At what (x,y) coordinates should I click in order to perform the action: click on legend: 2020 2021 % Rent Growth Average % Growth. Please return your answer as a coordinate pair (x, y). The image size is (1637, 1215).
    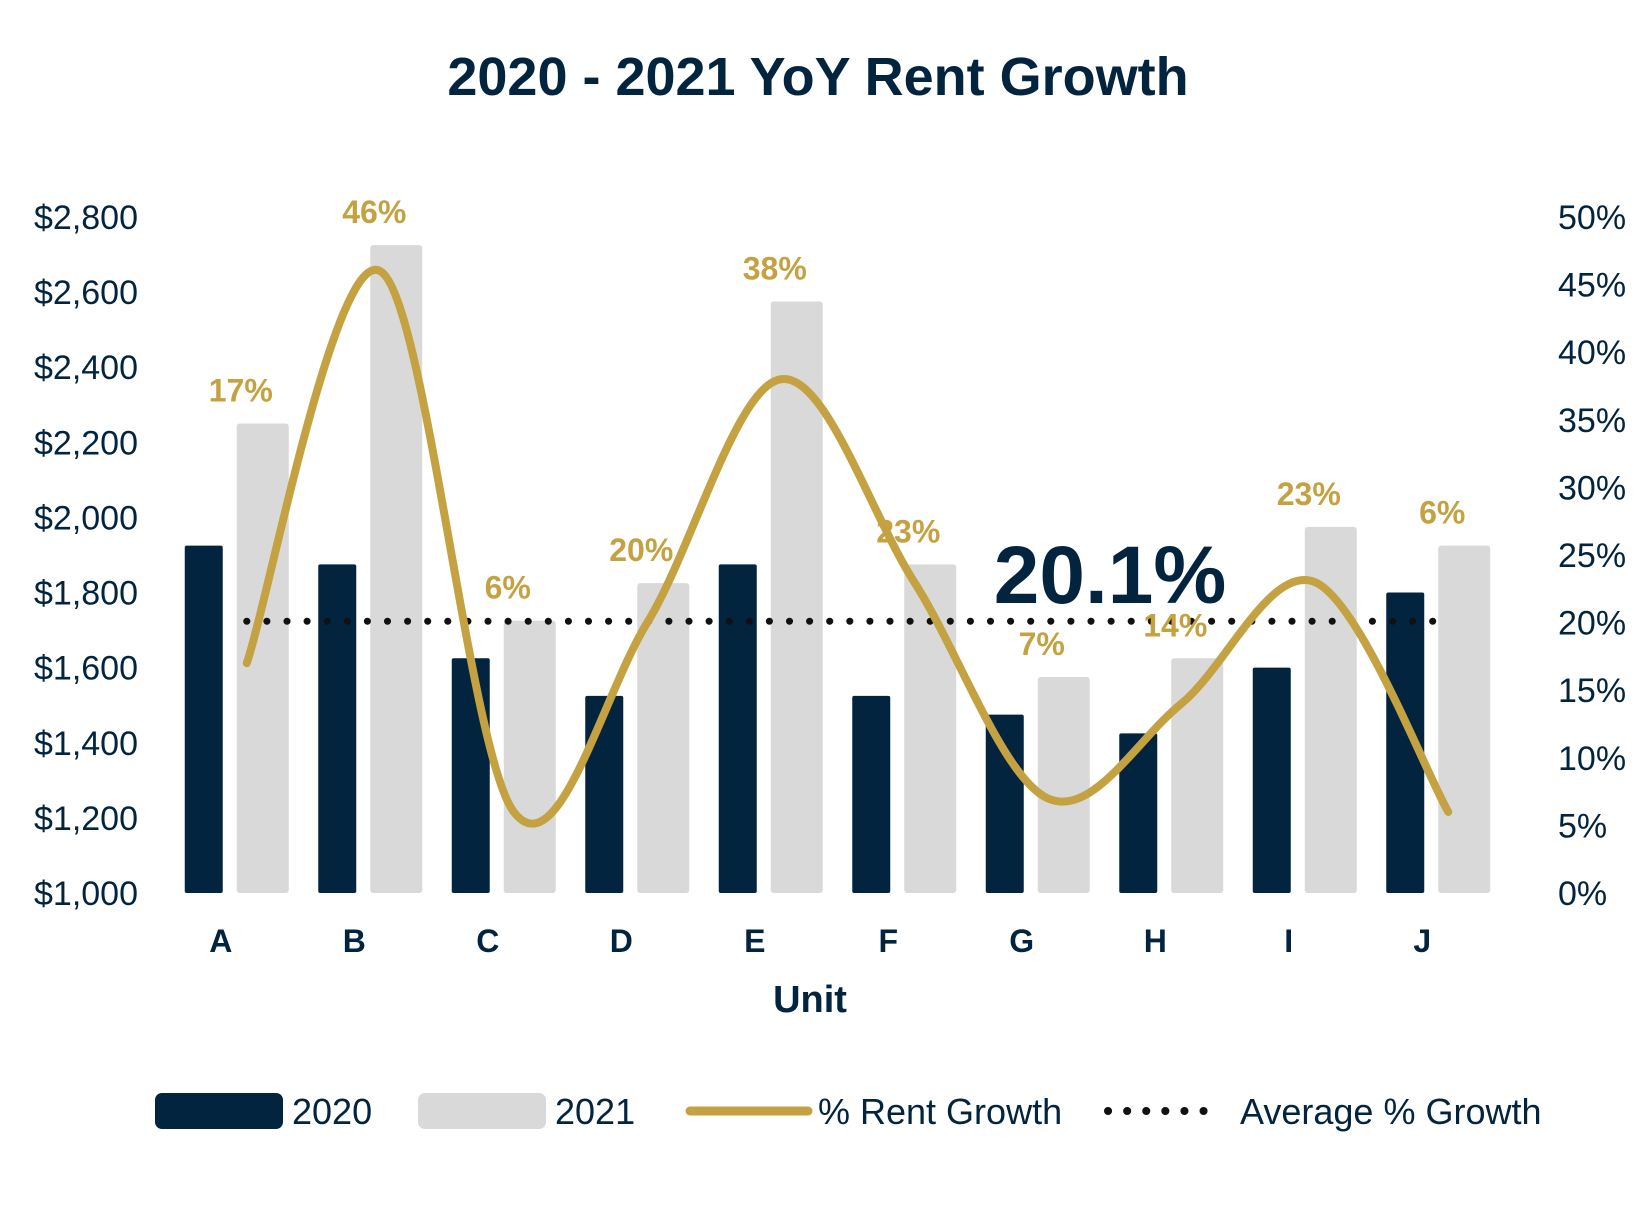
    Looking at the image, I should click on (848, 1111).